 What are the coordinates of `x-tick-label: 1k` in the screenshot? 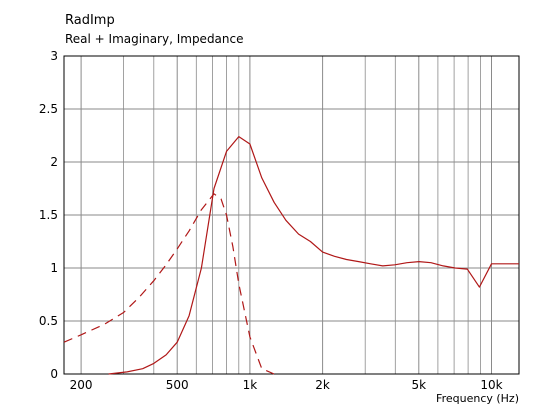 It's located at (250, 385).